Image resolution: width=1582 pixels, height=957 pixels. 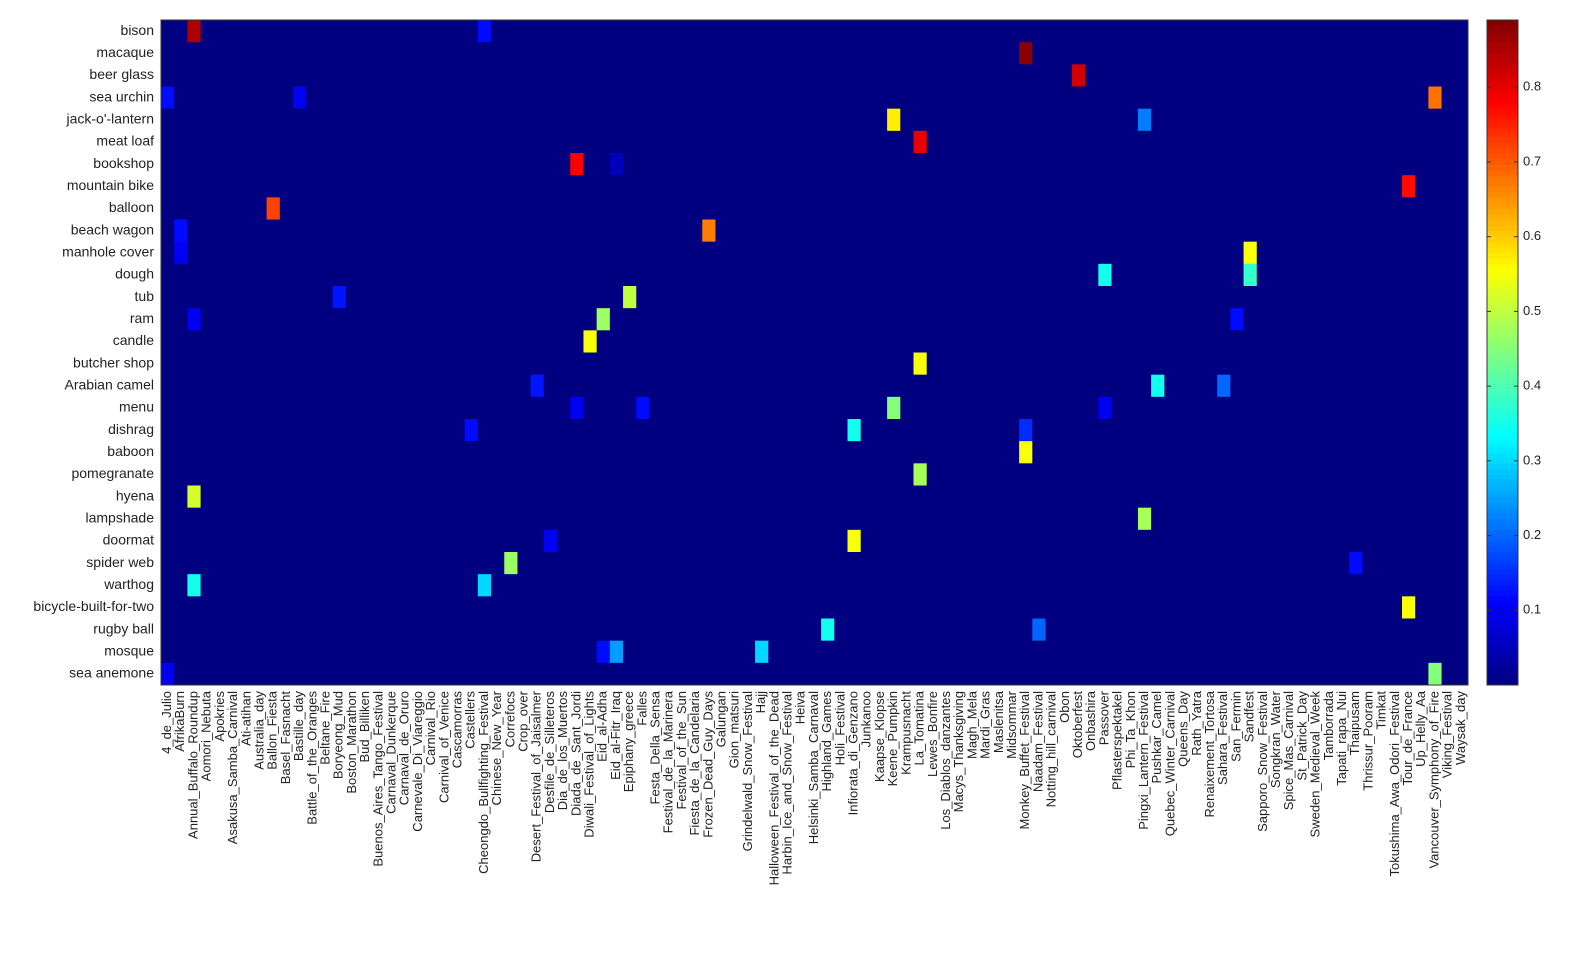 What do you see at coordinates (324, 728) in the screenshot?
I see `x-tick-label: Beltane_Fire` at bounding box center [324, 728].